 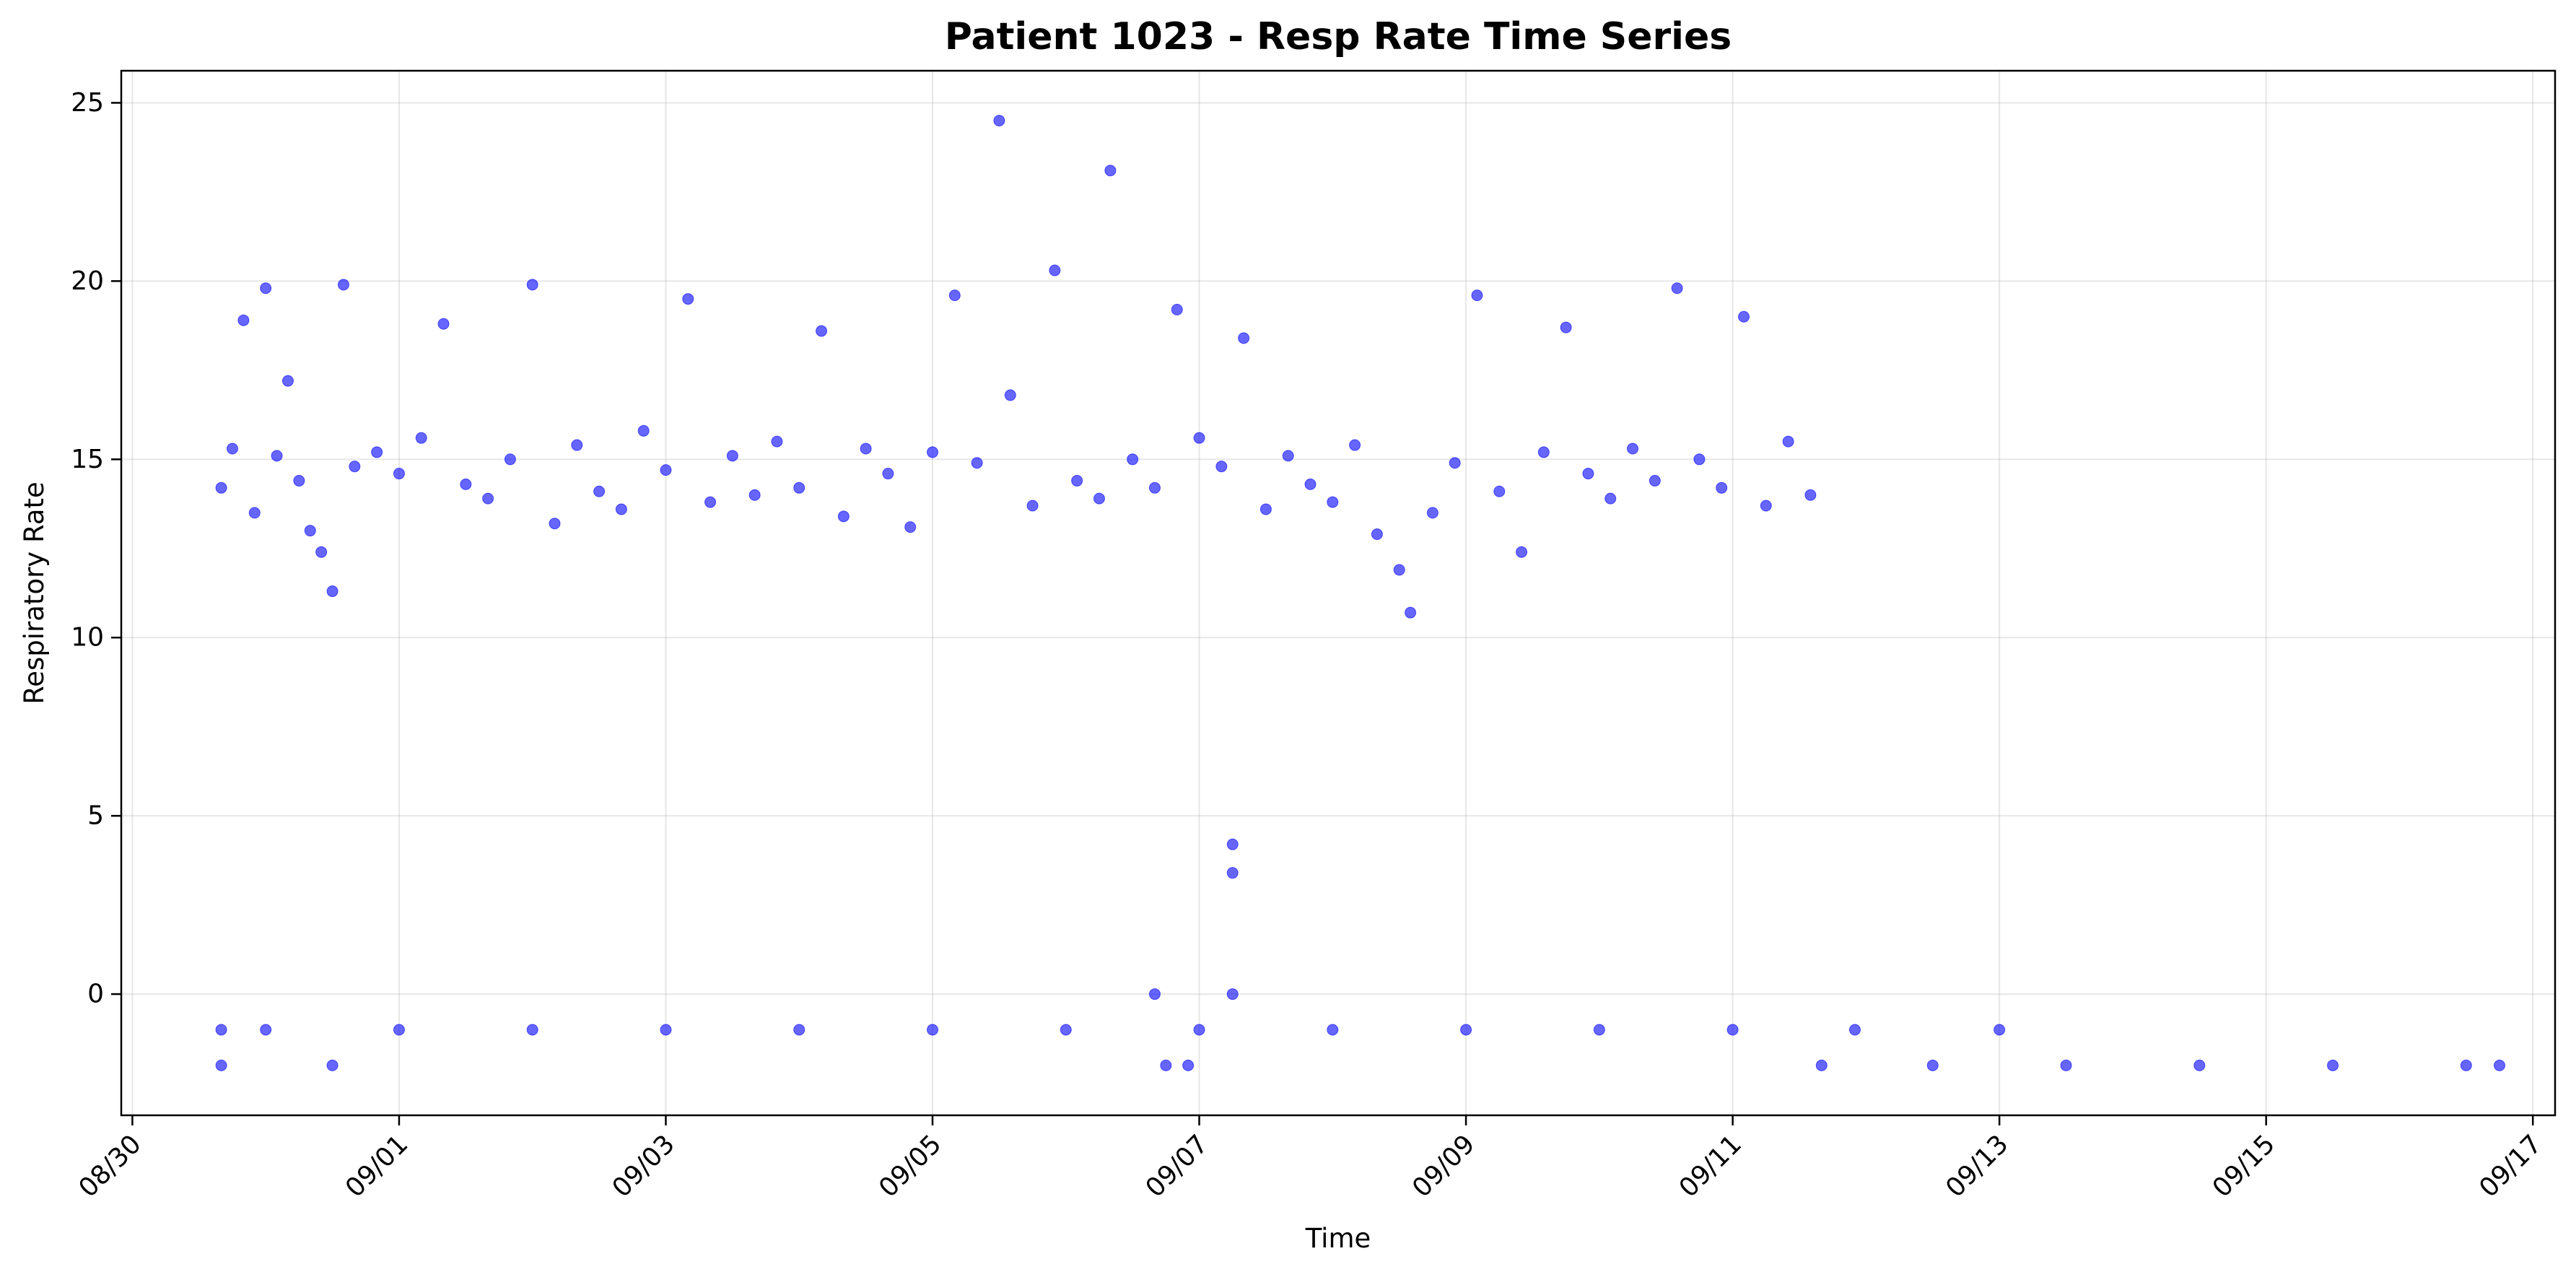 What do you see at coordinates (1177, 1166) in the screenshot?
I see `x-tick-label: 09/07` at bounding box center [1177, 1166].